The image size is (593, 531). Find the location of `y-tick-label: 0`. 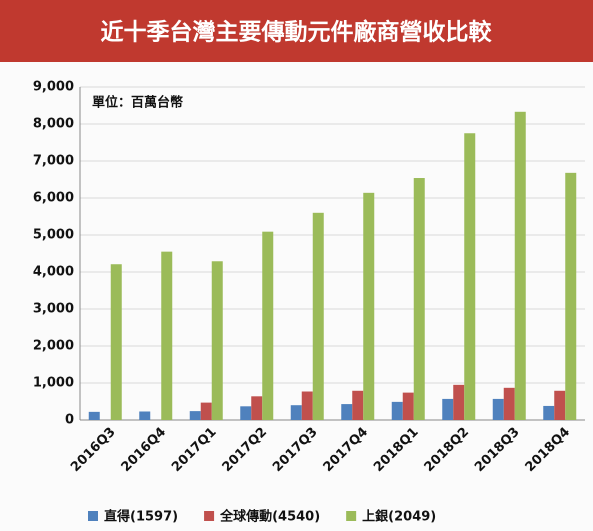

y-tick-label: 0 is located at coordinates (69, 420).